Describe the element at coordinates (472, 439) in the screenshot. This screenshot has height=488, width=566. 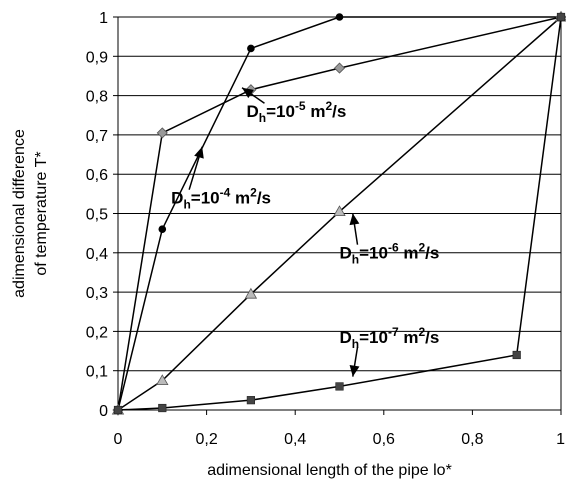
I see `x-tick-label: 0,8` at that location.